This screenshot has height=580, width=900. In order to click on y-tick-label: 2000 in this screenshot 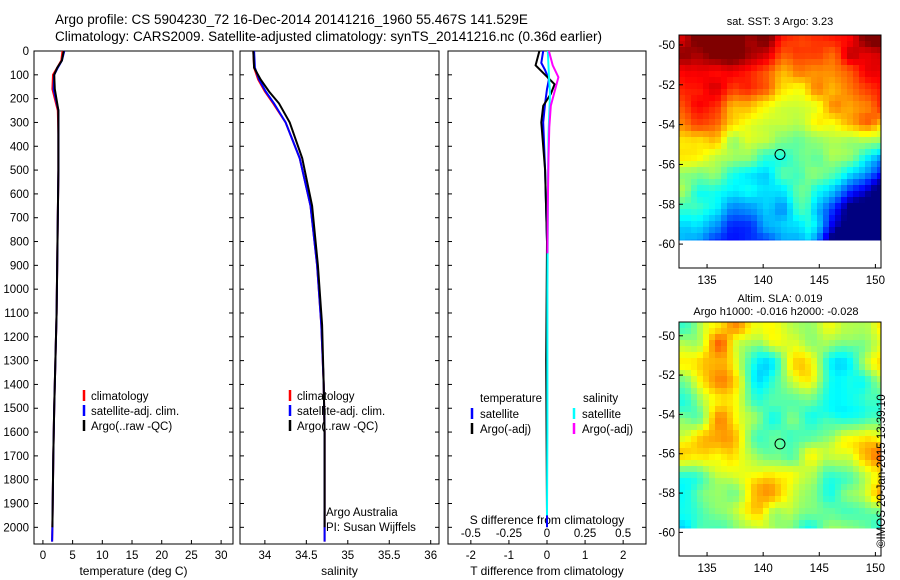, I will do `click(16, 528)`.